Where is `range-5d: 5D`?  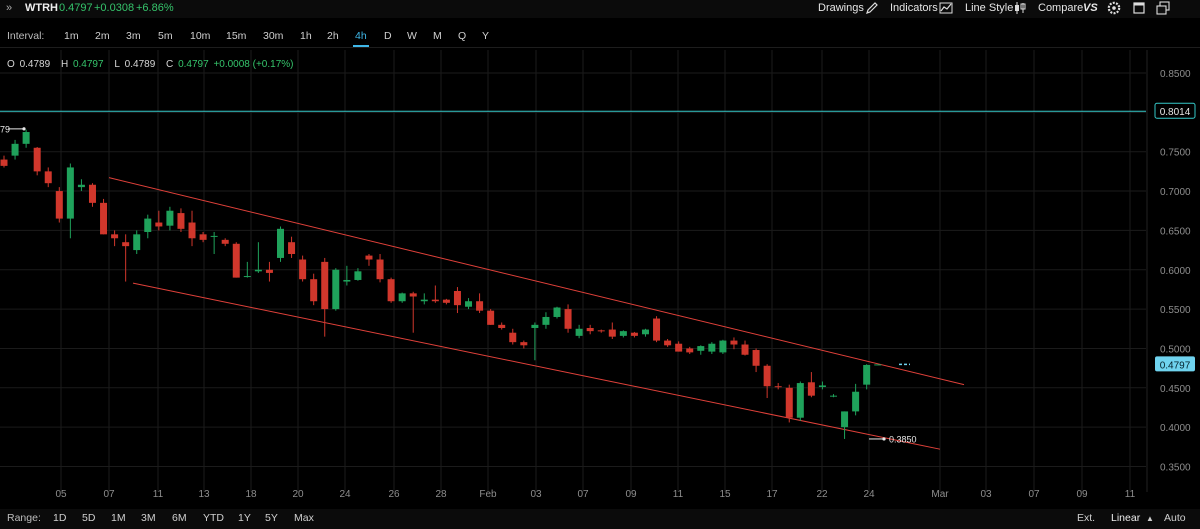 range-5d: 5D is located at coordinates (89, 518).